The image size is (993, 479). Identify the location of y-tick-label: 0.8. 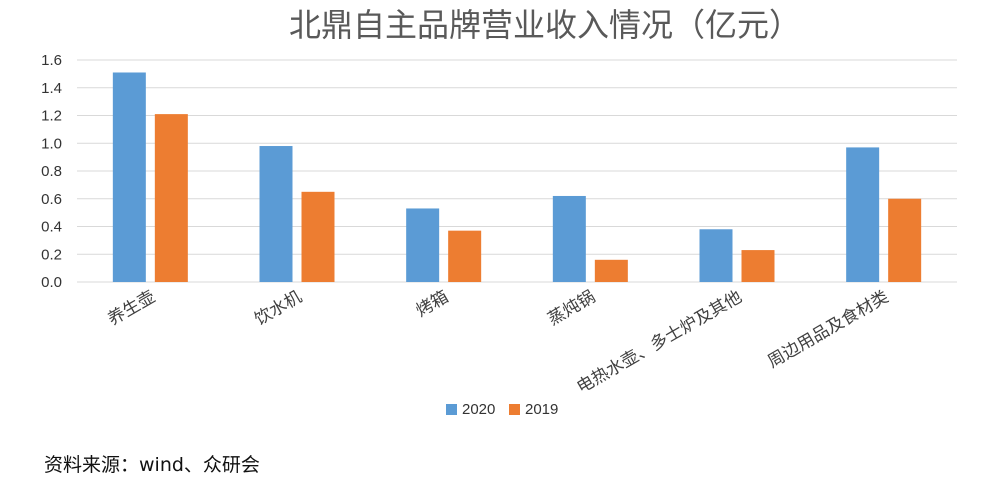
(51, 171).